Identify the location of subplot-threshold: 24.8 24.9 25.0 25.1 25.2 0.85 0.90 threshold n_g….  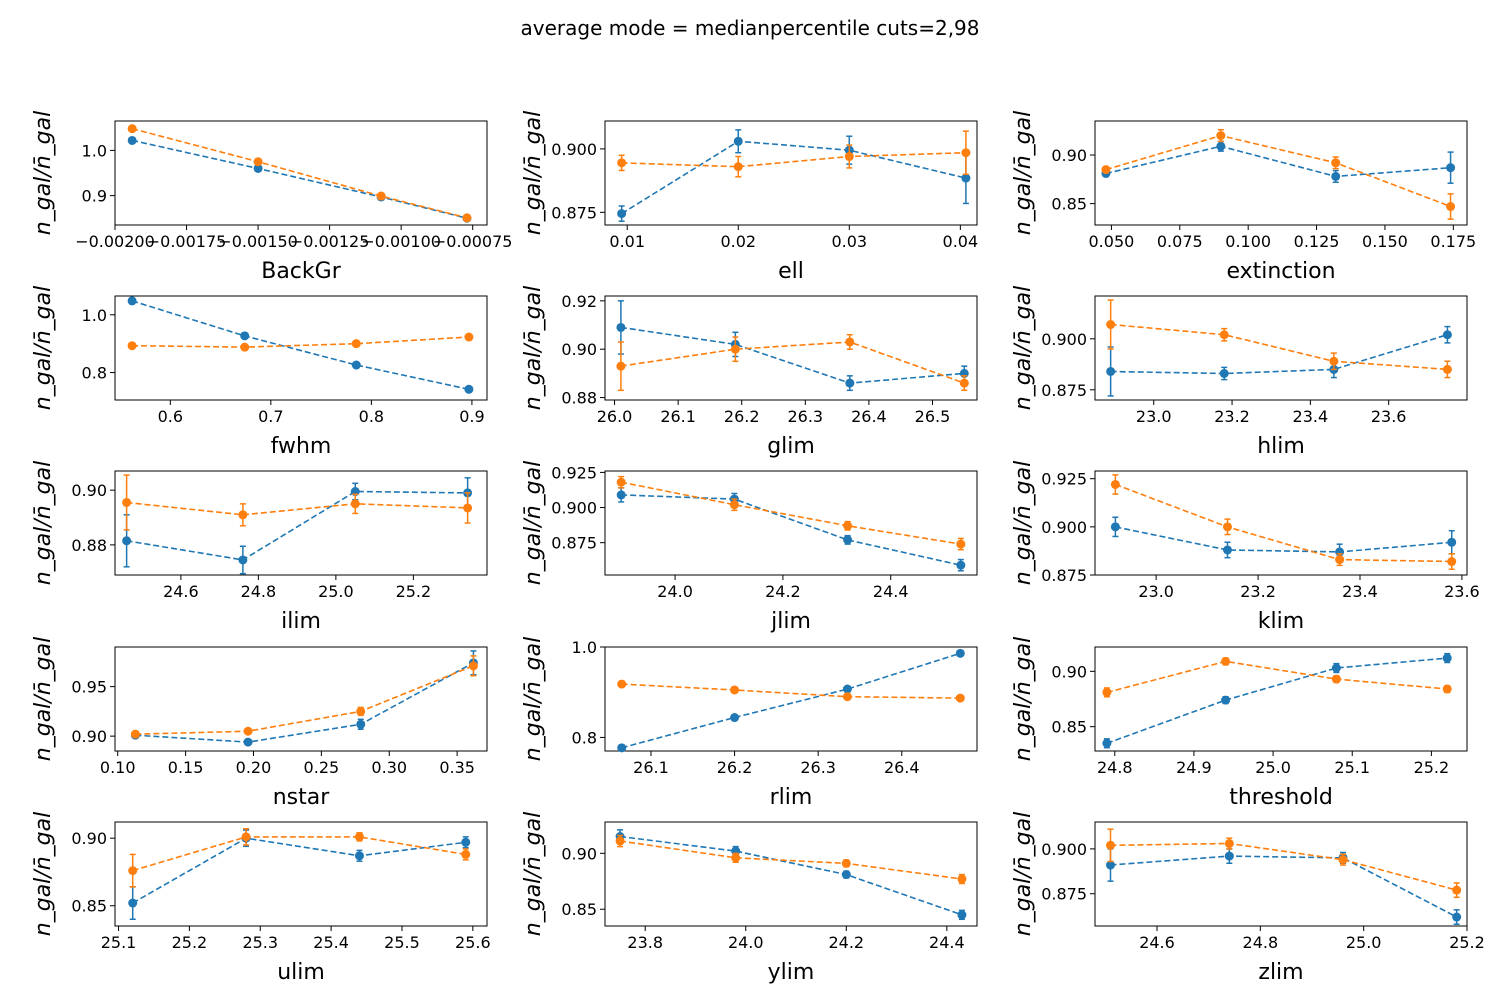
(1239, 723).